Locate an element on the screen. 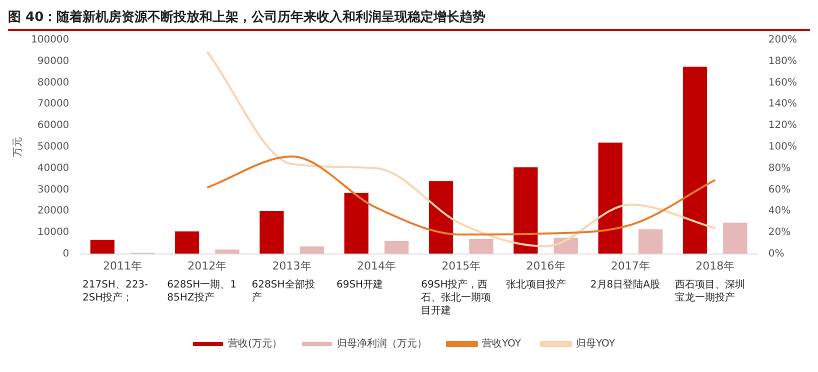  text: 628SH全部投产 is located at coordinates (283, 291).